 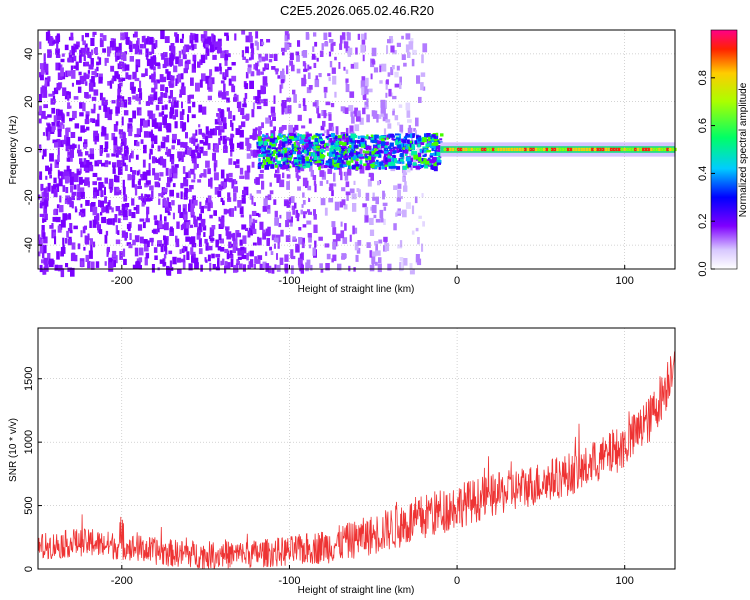 What do you see at coordinates (289, 581) in the screenshot?
I see `line-x-tick-label: -100` at bounding box center [289, 581].